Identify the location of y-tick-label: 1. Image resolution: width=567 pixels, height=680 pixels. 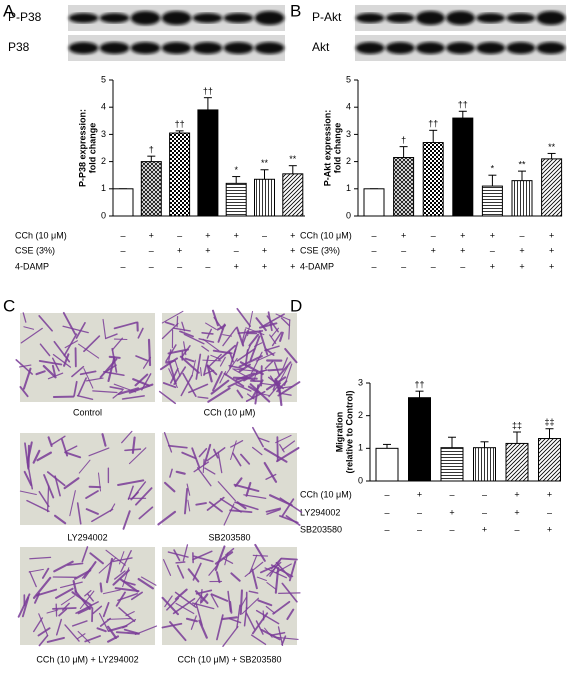
(103, 188).